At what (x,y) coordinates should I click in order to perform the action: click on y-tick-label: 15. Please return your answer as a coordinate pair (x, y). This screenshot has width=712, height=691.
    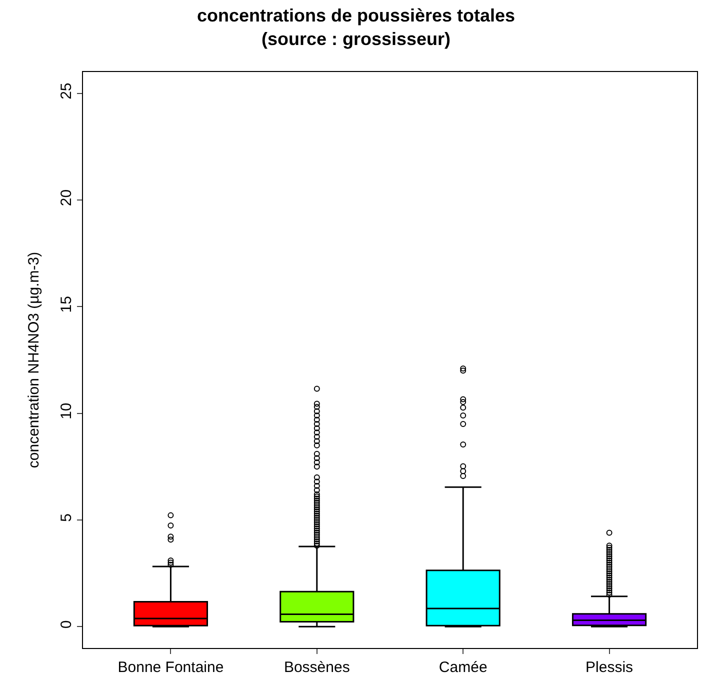
    Looking at the image, I should click on (66, 304).